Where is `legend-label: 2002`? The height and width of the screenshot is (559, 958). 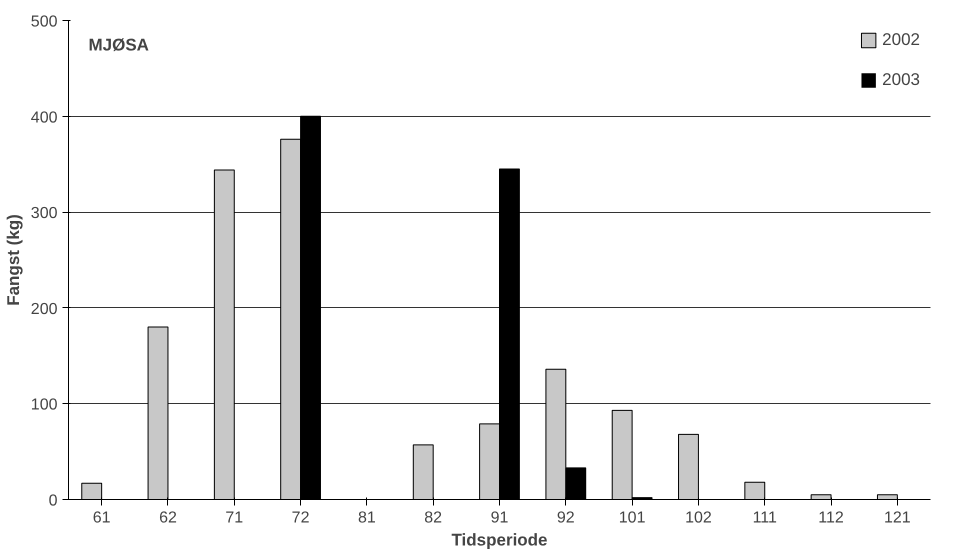
legend-label: 2002 is located at coordinates (901, 40).